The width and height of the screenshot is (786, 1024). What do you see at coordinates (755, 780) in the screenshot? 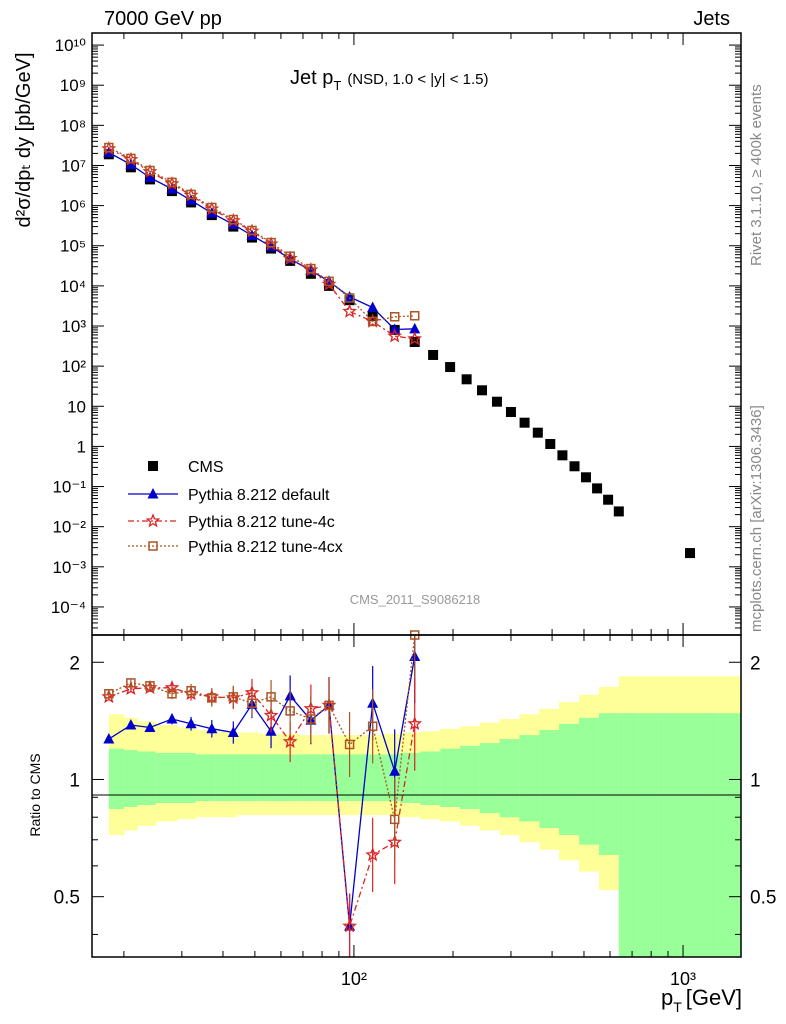
I see `ratio-tick-label: 1` at bounding box center [755, 780].